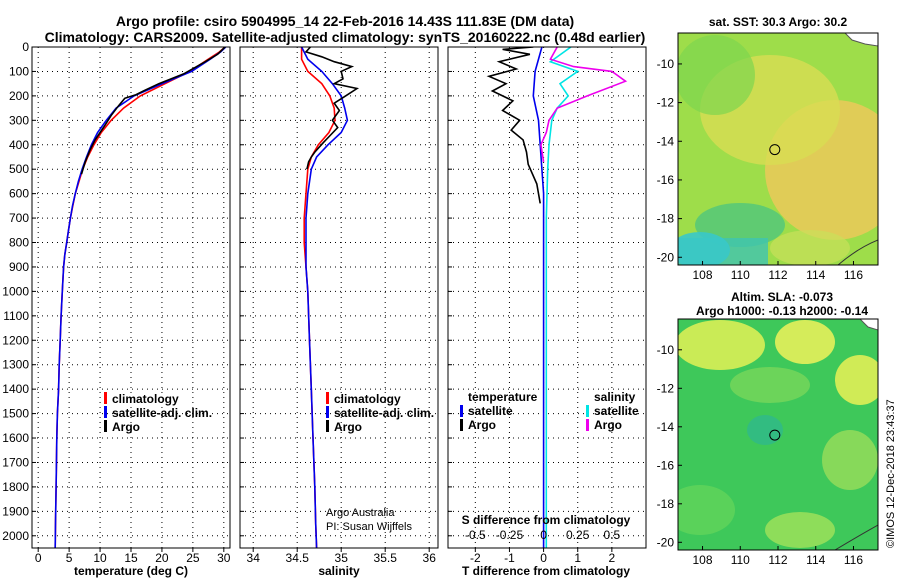 Image resolution: width=900 pixels, height=580 pixels. What do you see at coordinates (510, 535) in the screenshot?
I see `s-tick-label: -0.25` at bounding box center [510, 535].